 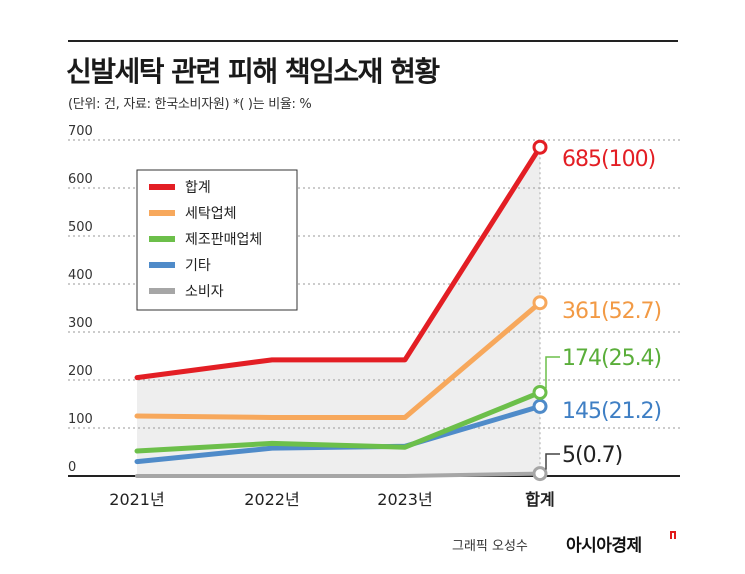 What do you see at coordinates (608, 159) in the screenshot?
I see `end-value-label: 685(100)` at bounding box center [608, 159].